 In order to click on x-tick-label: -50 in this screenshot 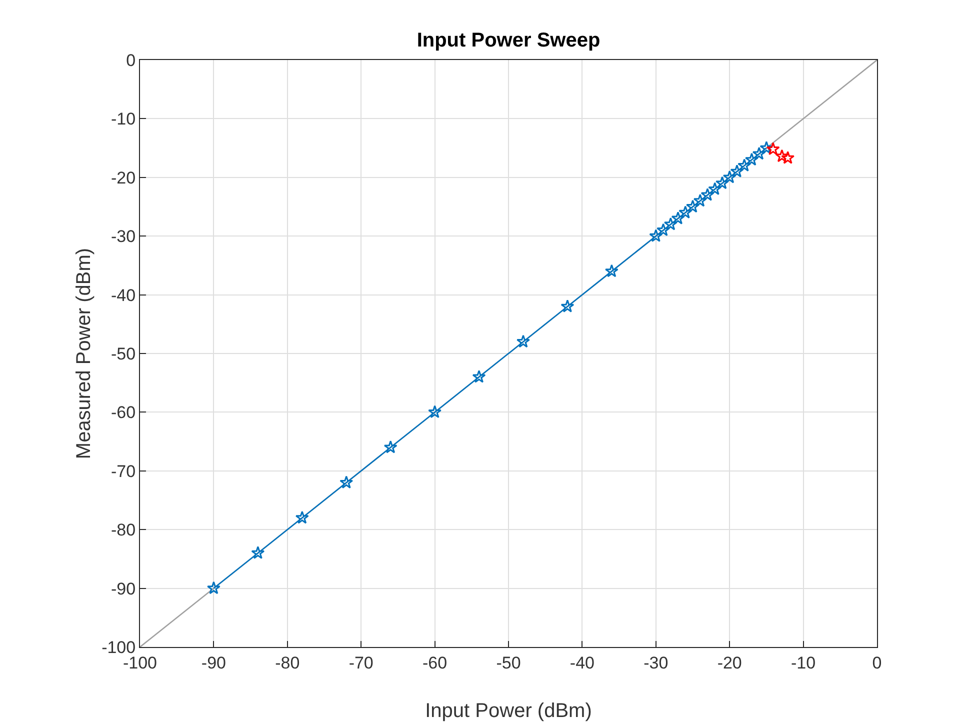, I will do `click(508, 662)`.